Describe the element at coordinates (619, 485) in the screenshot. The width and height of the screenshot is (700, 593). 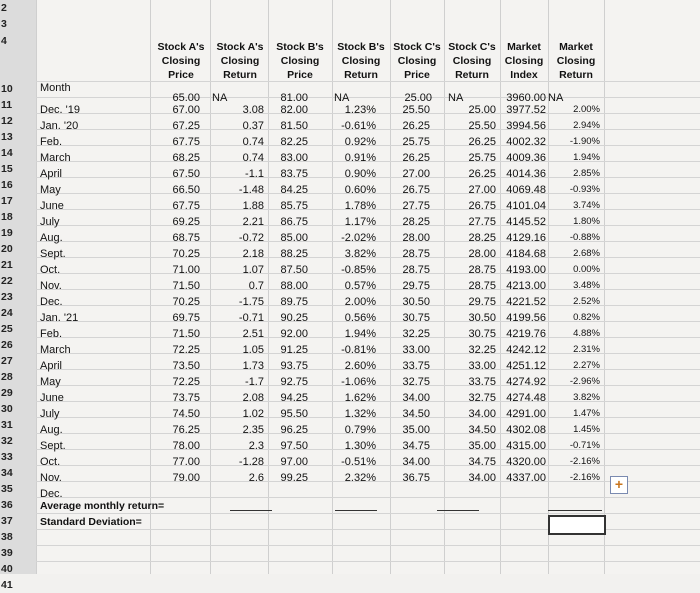
I see `add-icon: +` at that location.